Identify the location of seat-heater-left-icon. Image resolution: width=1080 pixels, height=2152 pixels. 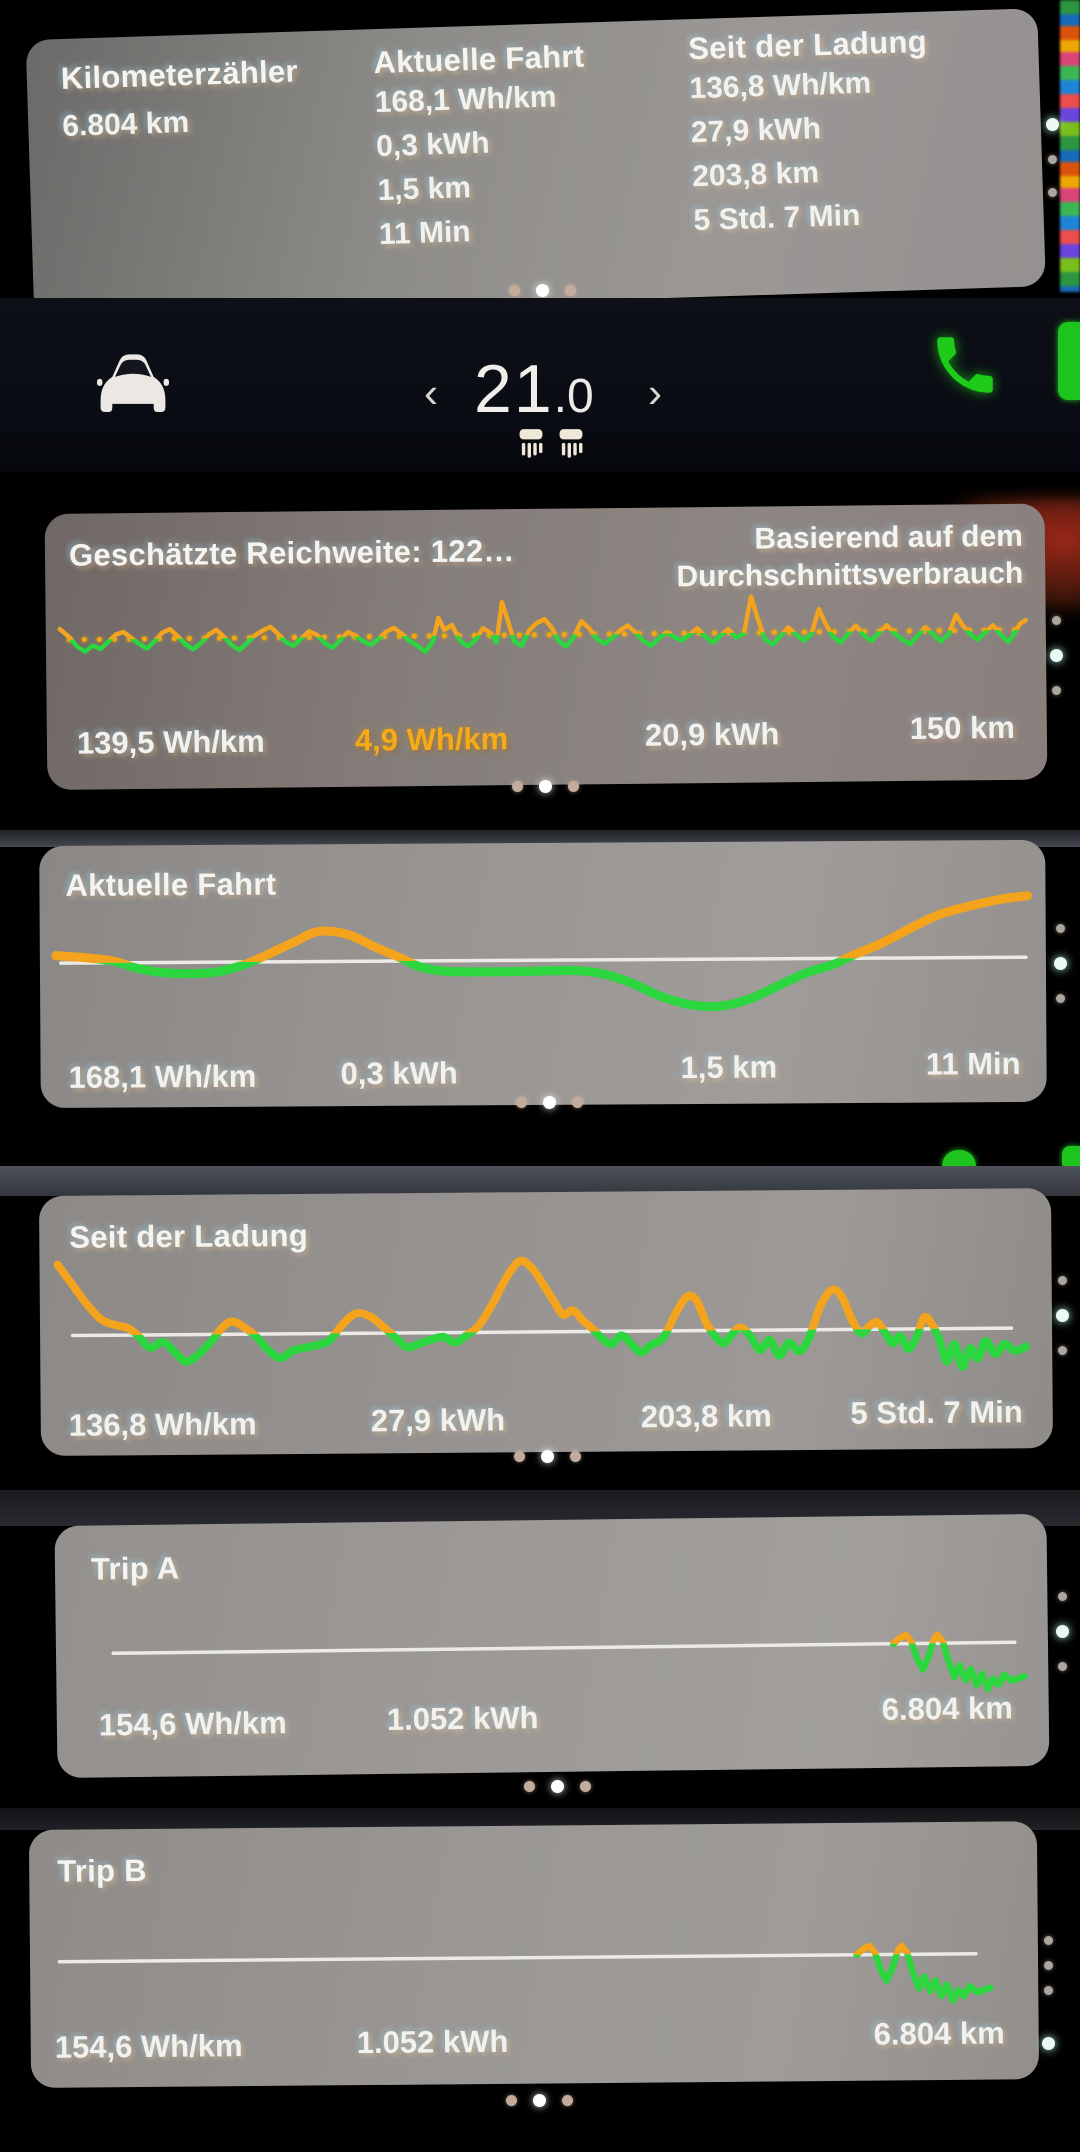
(531, 444).